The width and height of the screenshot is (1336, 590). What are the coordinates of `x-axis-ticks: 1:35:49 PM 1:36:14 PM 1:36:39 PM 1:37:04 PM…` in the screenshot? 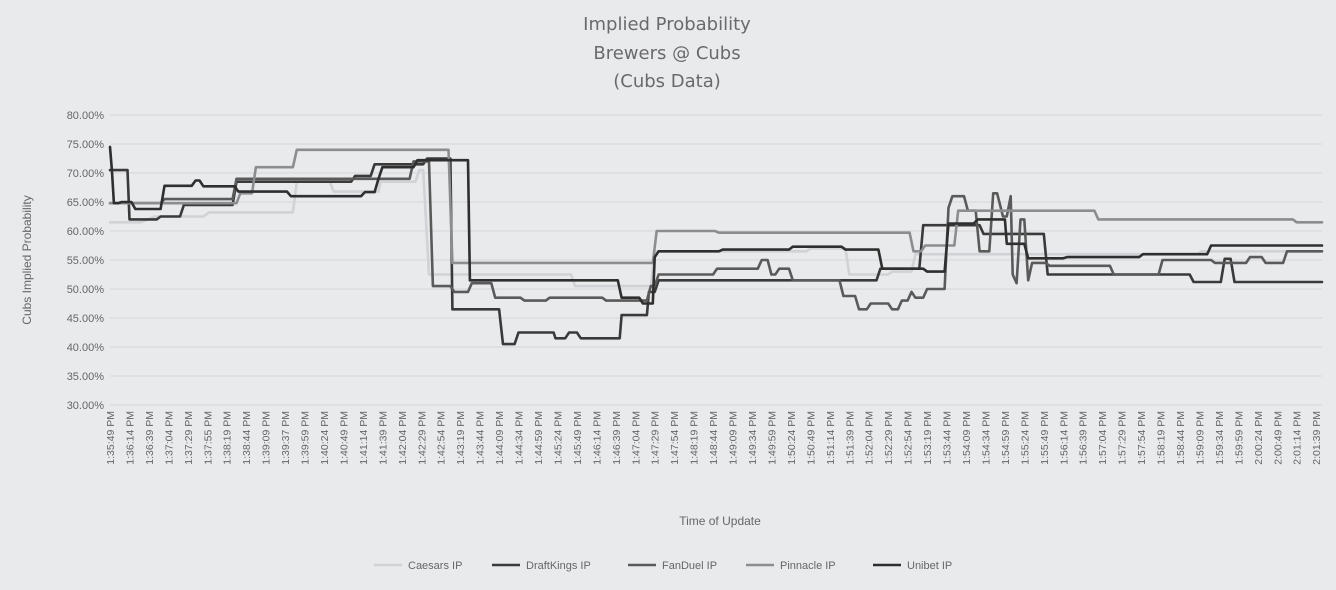 It's located at (714, 438).